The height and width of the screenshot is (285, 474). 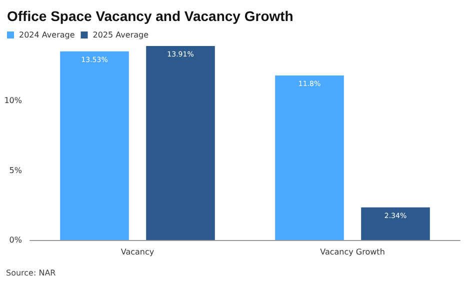 I want to click on y-tick-label: 0%, so click(x=15, y=240).